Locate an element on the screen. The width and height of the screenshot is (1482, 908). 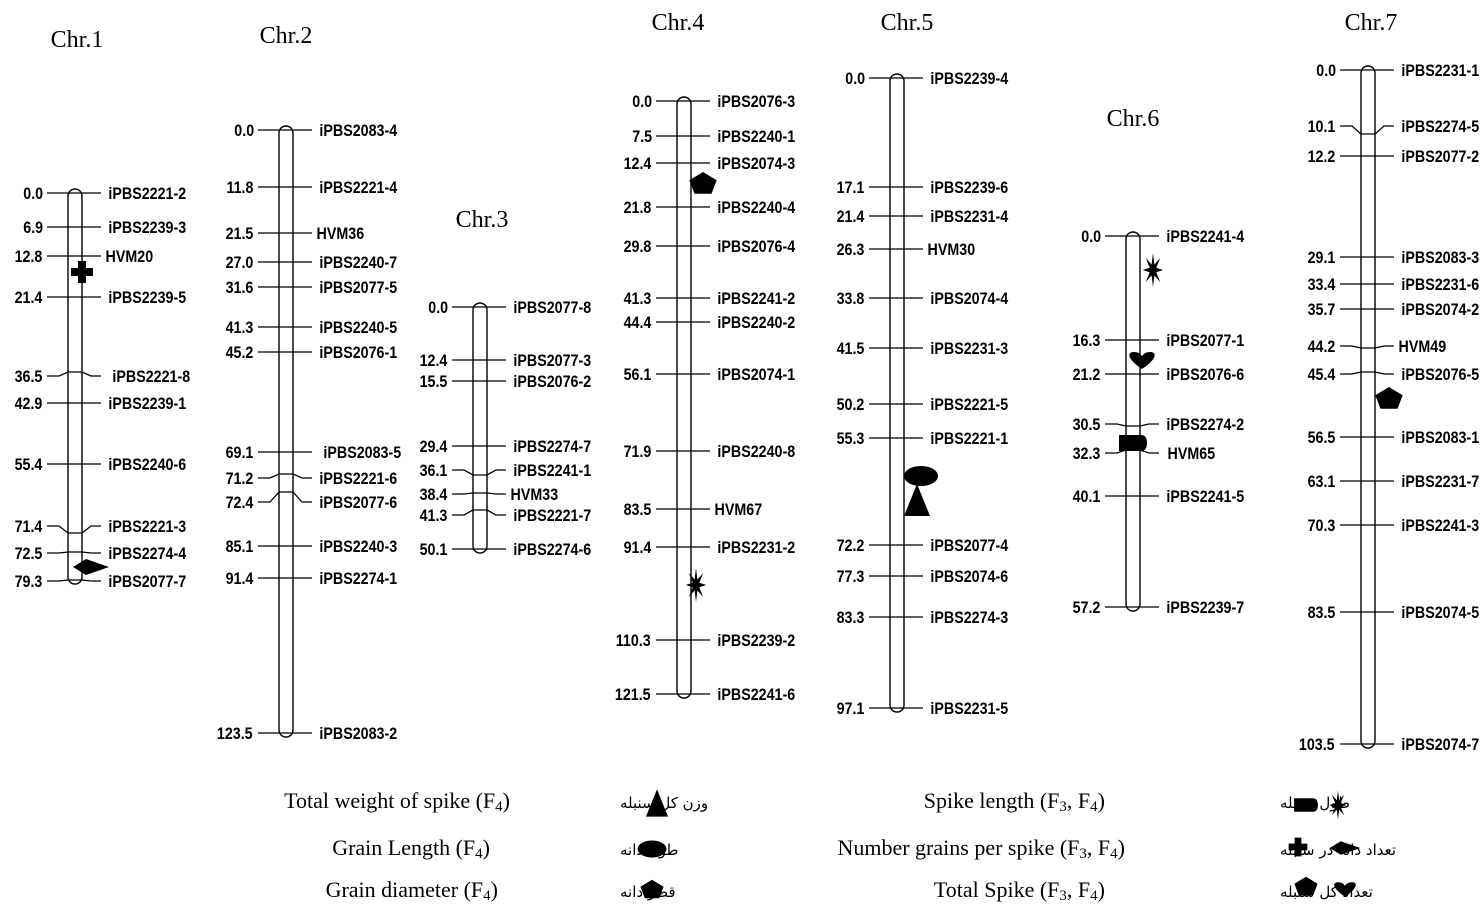
marker: 71.2 iPBS2221-6 is located at coordinates (312, 479).